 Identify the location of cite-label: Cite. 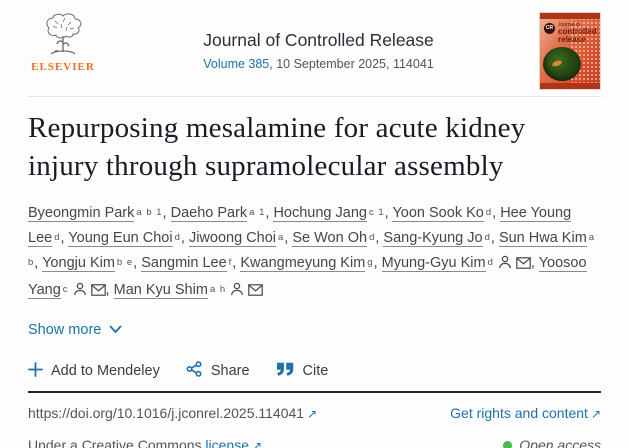
(315, 371).